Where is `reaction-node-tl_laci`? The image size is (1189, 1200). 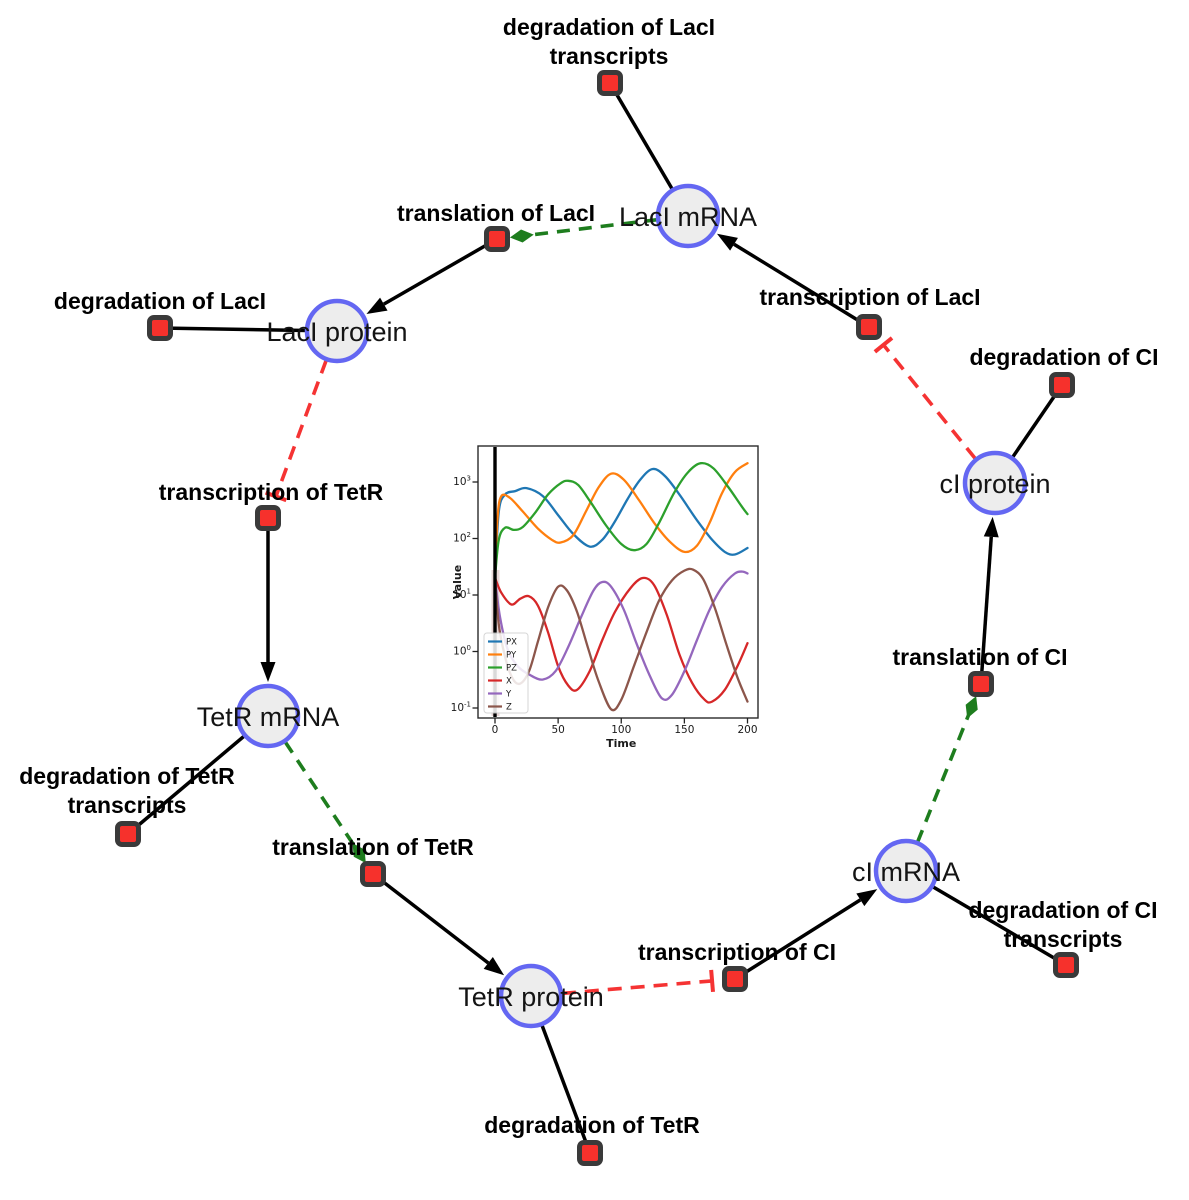 reaction-node-tl_laci is located at coordinates (497, 239).